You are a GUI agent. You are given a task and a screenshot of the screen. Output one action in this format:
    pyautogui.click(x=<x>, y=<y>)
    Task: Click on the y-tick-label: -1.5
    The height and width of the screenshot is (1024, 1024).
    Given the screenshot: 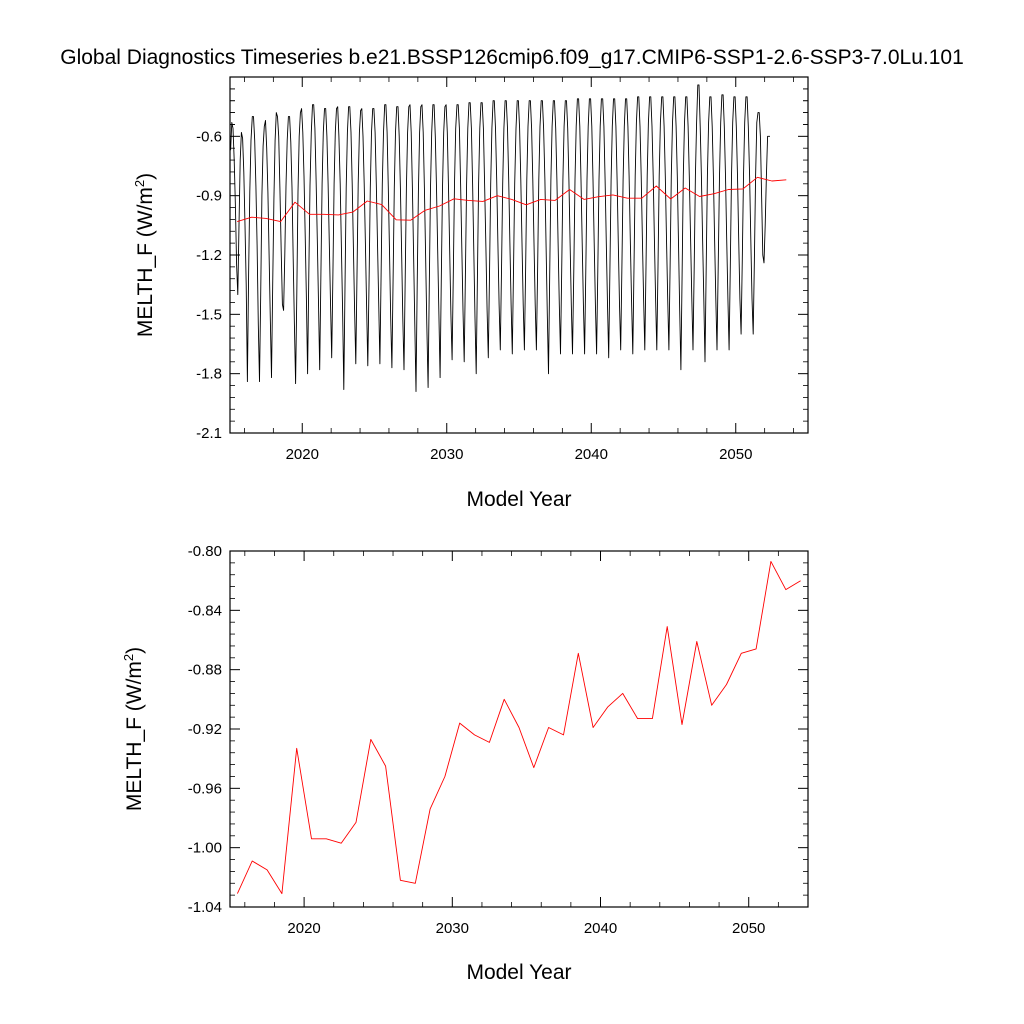 What is the action you would take?
    pyautogui.click(x=209, y=314)
    